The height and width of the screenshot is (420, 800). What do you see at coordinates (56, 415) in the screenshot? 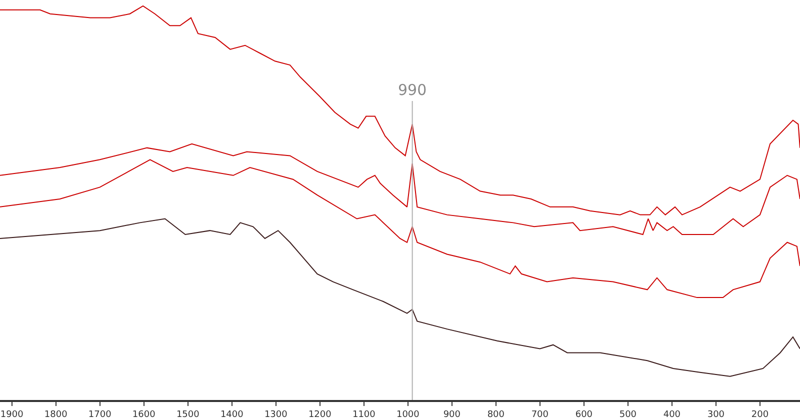
I see `x-tick-label: 1800` at bounding box center [56, 415].